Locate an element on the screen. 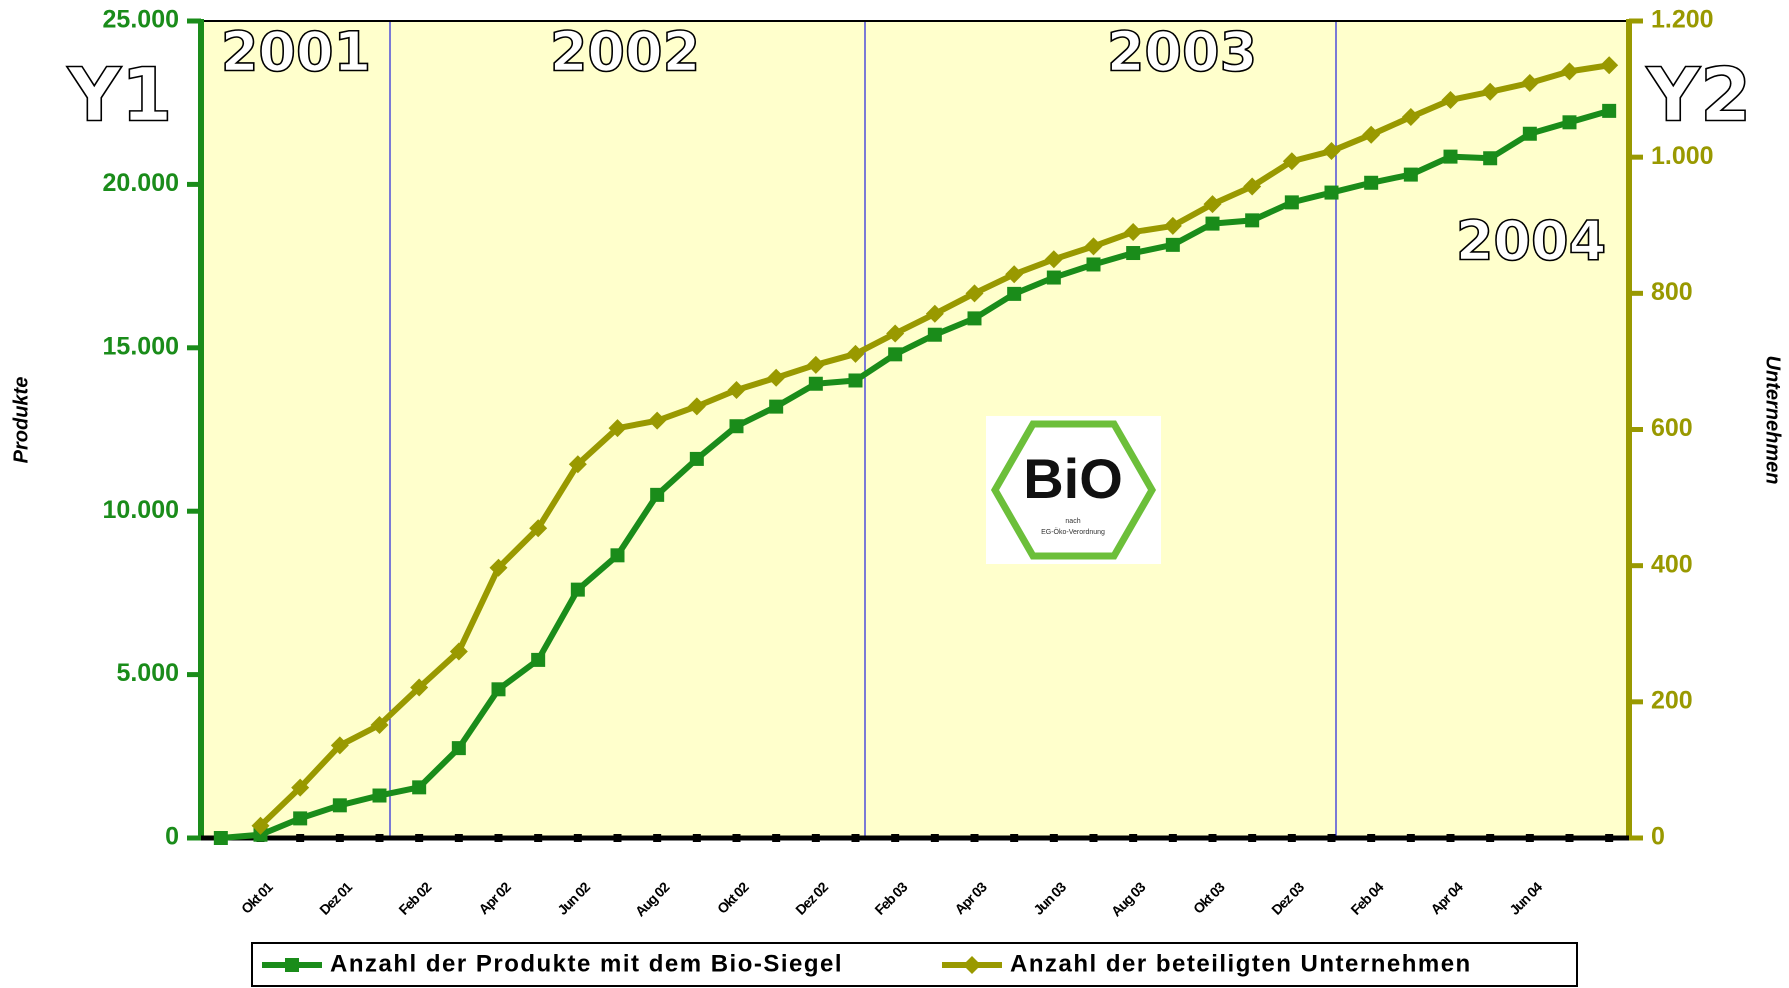 This screenshot has width=1789, height=988. legend-label: Anzahl der Produkte mit dem Bio-Siegel is located at coordinates (586, 963).